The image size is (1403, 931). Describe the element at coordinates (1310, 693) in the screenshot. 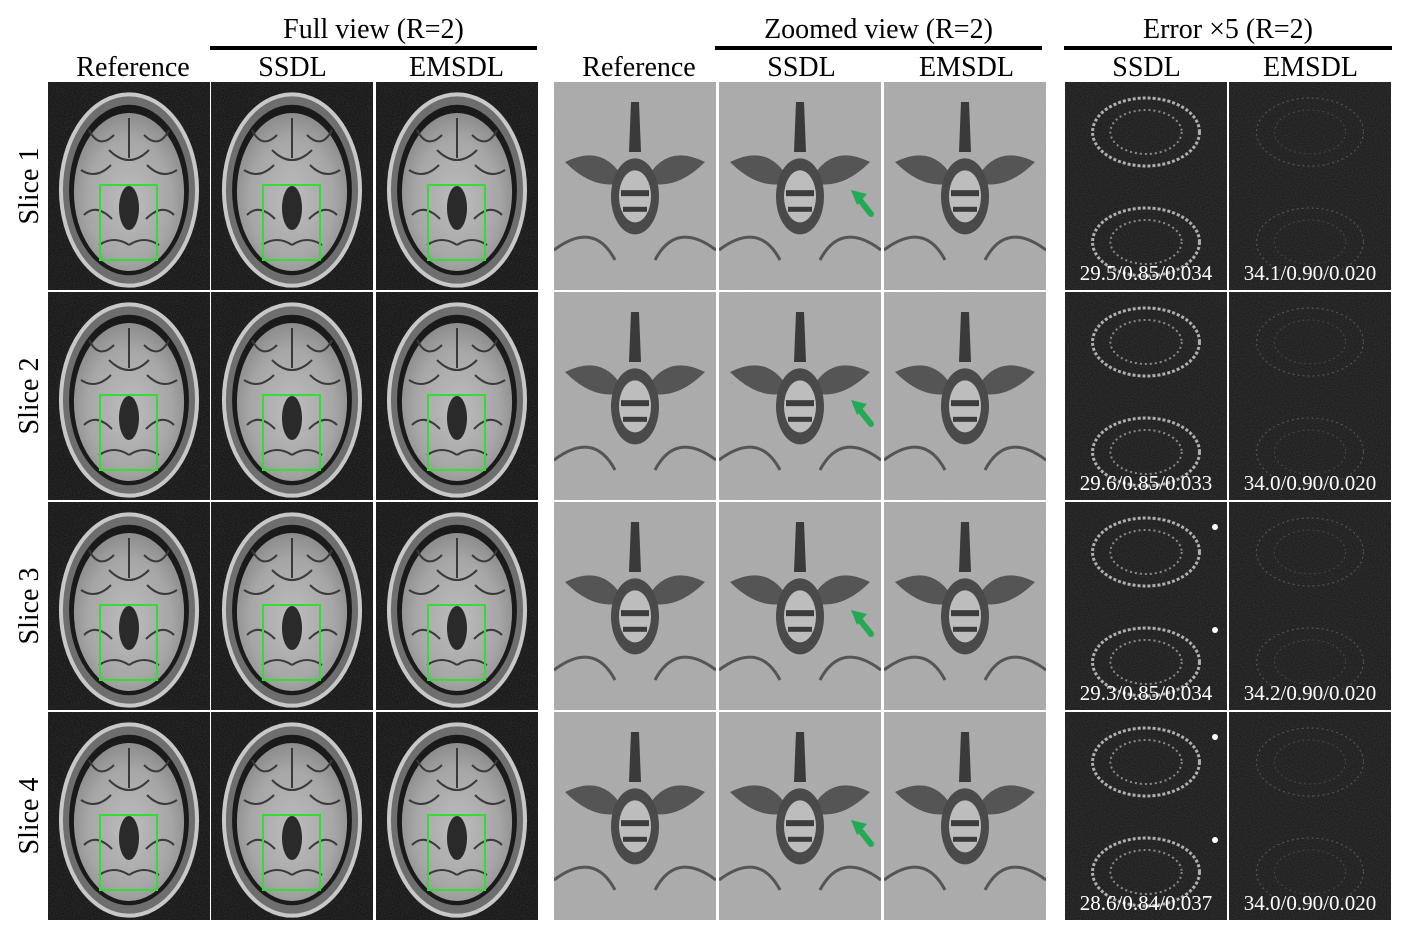

I see `emsdl-metrics-label: 34.2/0.90/0.020` at that location.